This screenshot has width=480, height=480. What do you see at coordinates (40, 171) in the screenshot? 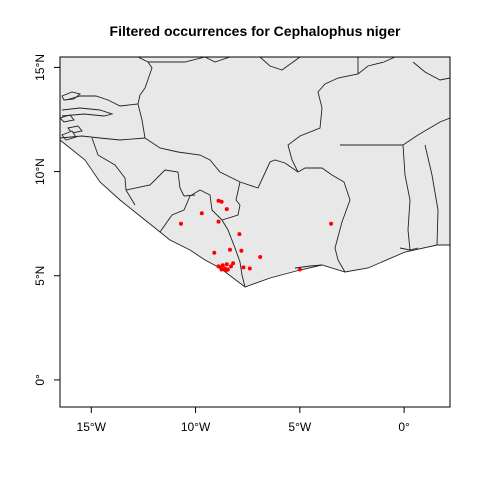
I see `y-tick-label: 10°N` at bounding box center [40, 171].